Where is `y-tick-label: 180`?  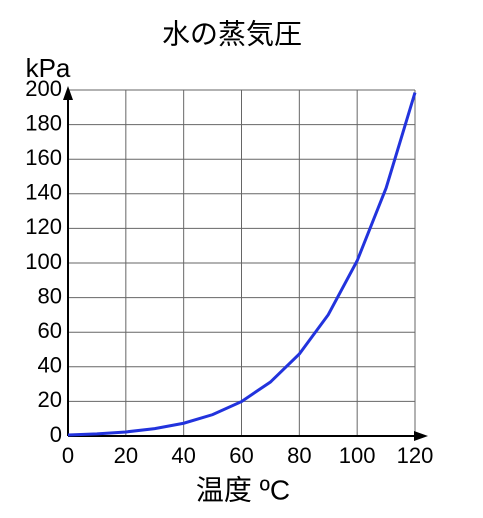
y-tick-label: 180 is located at coordinates (43, 122).